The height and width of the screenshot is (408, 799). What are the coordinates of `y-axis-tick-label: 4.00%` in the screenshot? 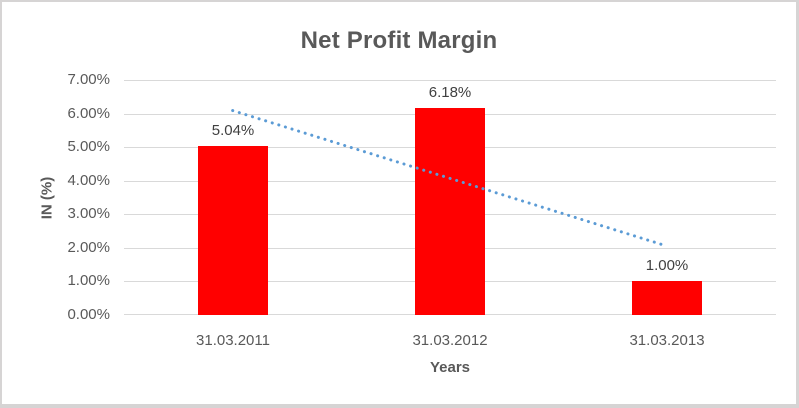 It's located at (88, 180).